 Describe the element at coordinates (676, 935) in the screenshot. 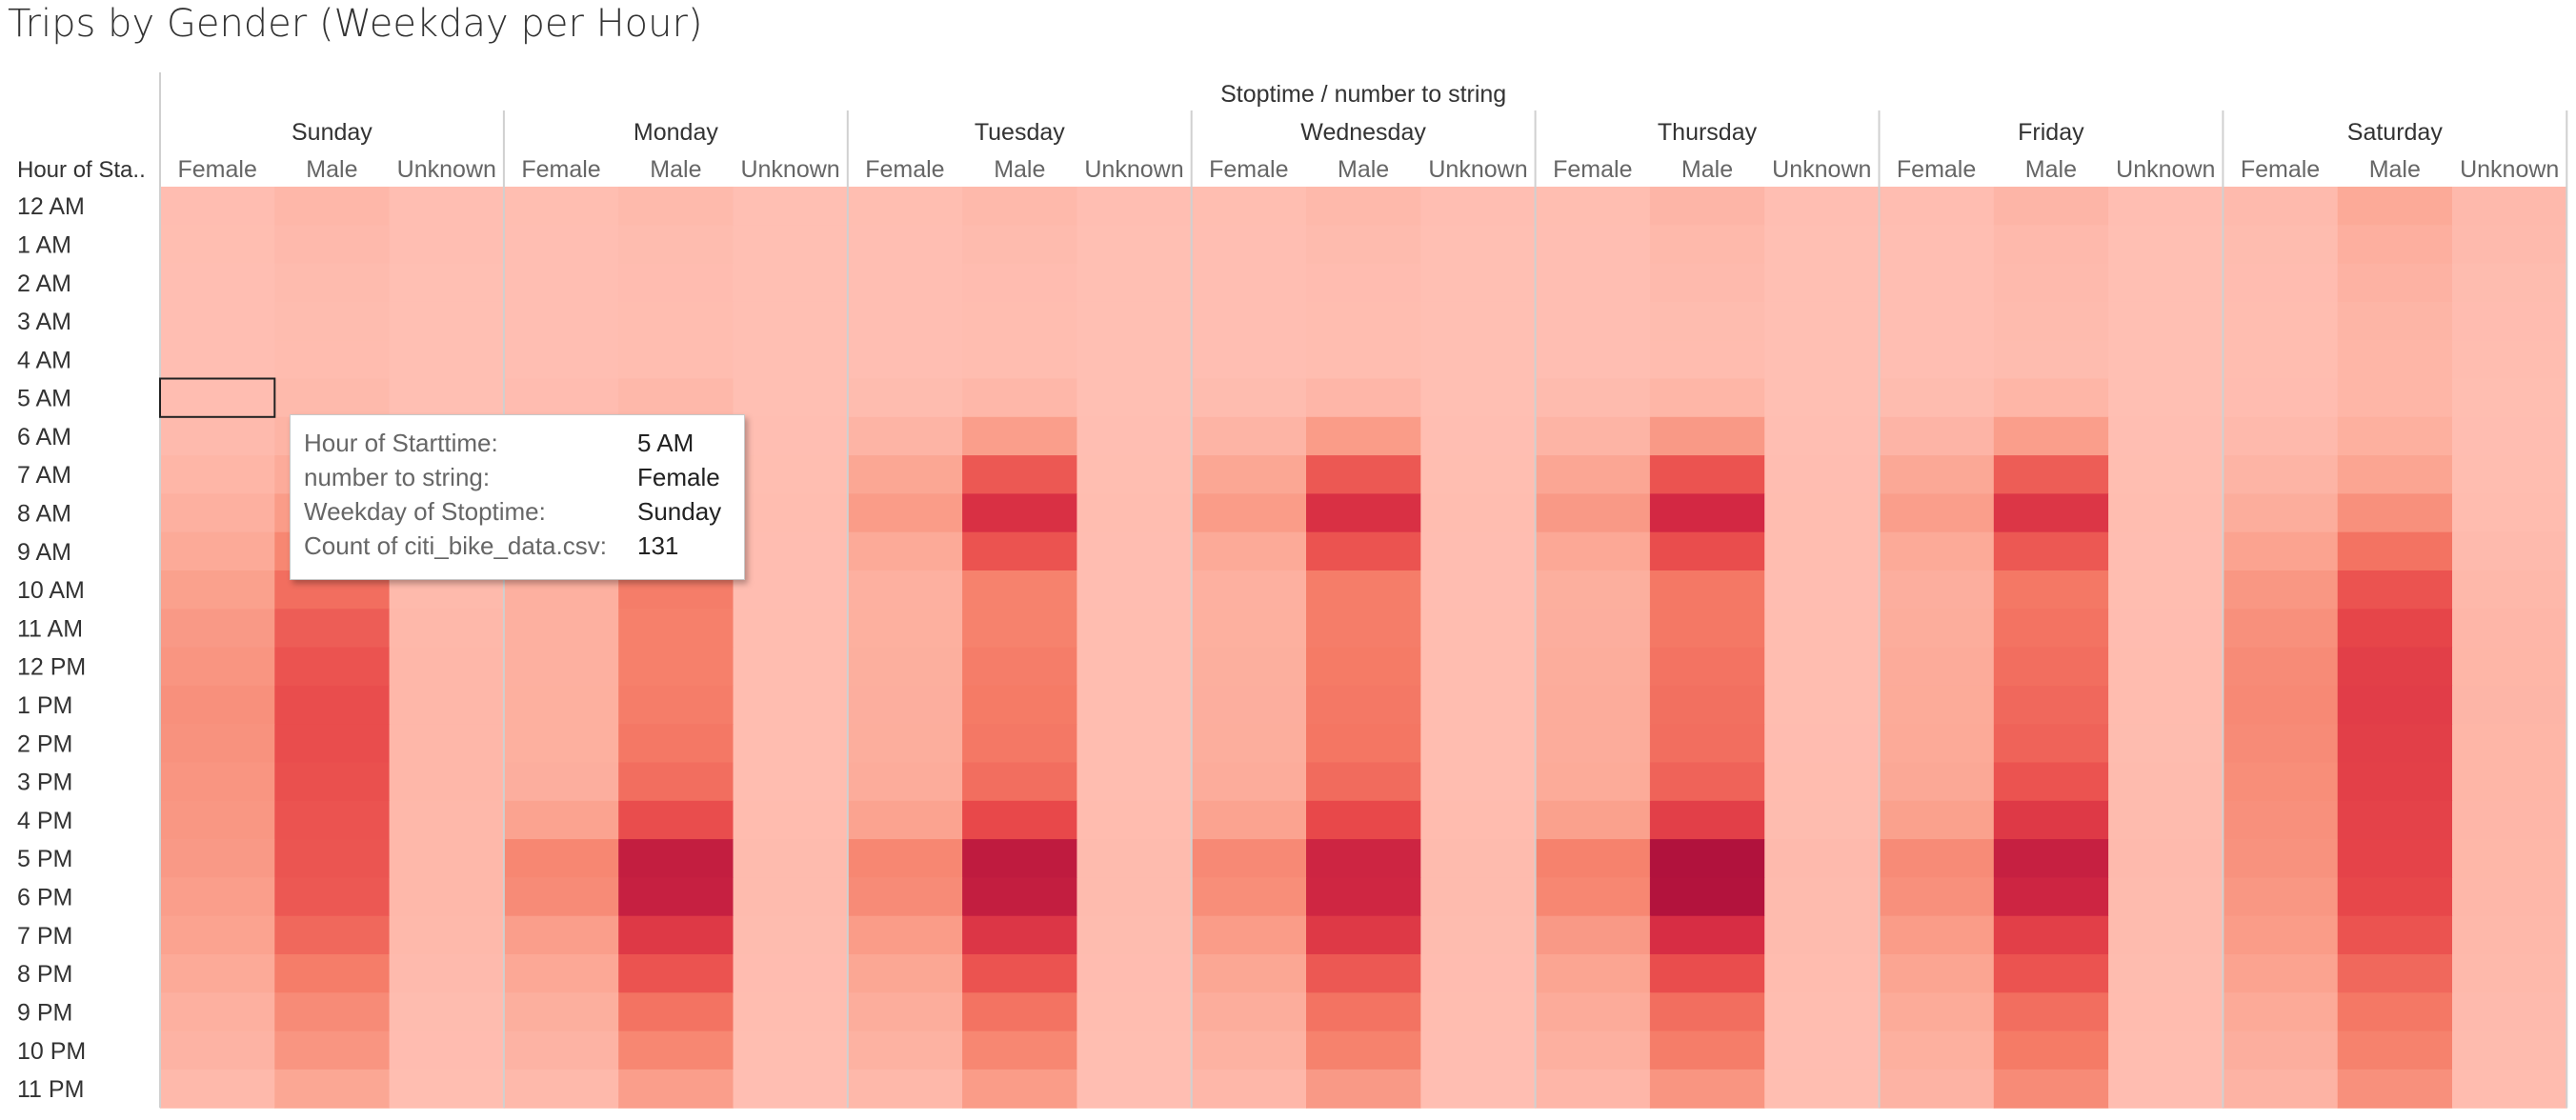

I see `heatmap-cell-monday-male-7pm` at that location.